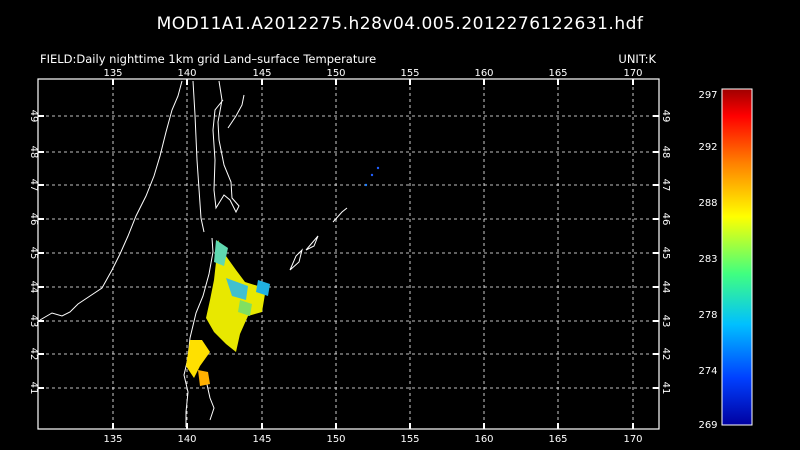  Describe the element at coordinates (707, 315) in the screenshot. I see `colorbar-label: 278` at that location.